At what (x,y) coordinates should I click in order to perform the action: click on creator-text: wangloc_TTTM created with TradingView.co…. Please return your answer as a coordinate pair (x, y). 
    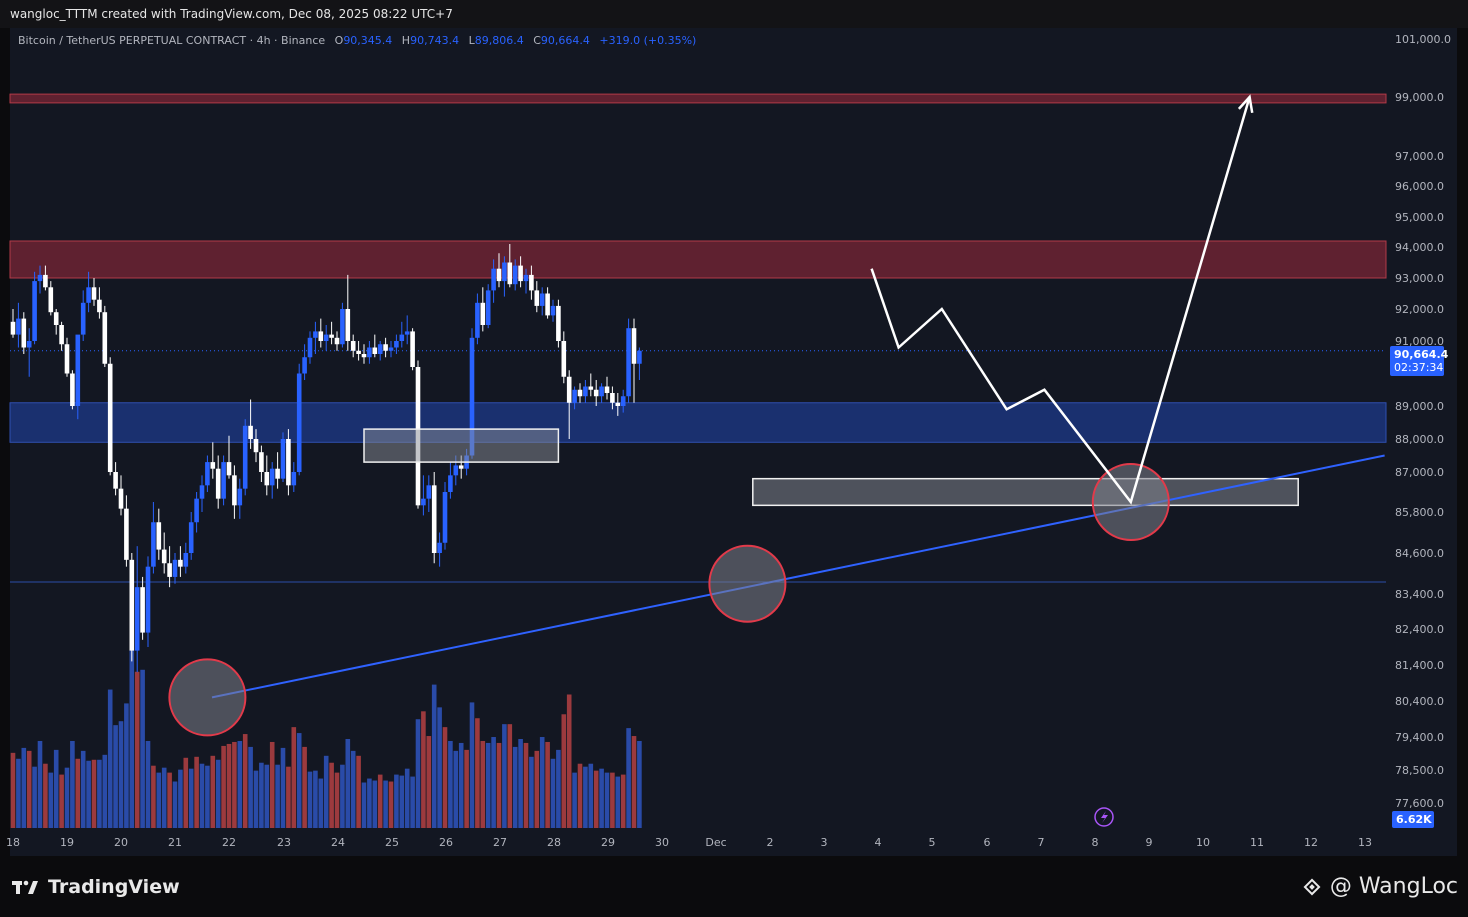
    Looking at the image, I should click on (231, 14).